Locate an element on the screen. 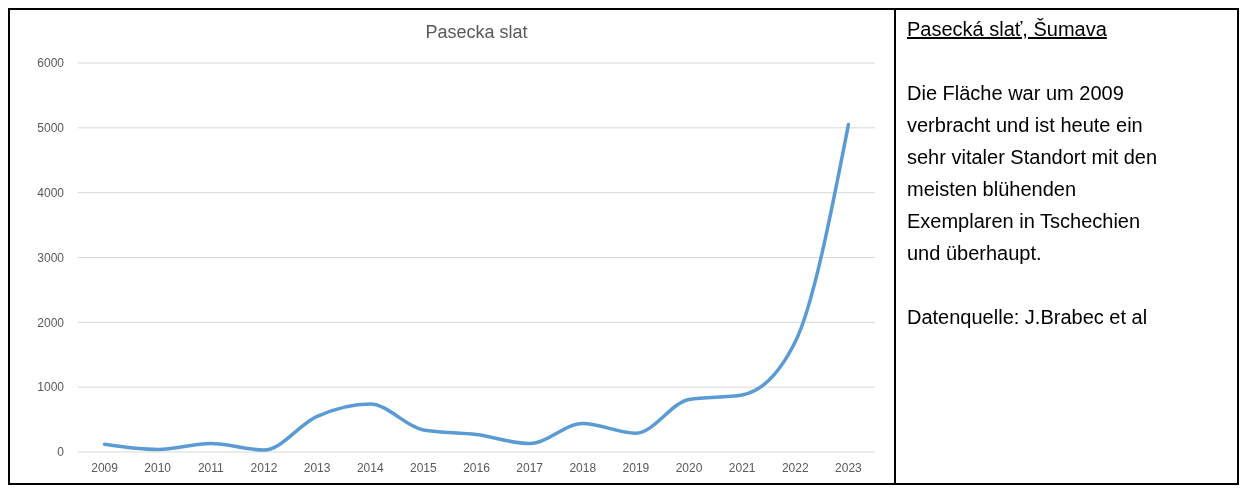 The width and height of the screenshot is (1247, 493). text: Die Fläche war um 2009 verbracht und ist heute ein sehr vitaler Standort mit den meisten blühenden Exemplaren in Tschechien und überhaupt. is located at coordinates (1032, 173).